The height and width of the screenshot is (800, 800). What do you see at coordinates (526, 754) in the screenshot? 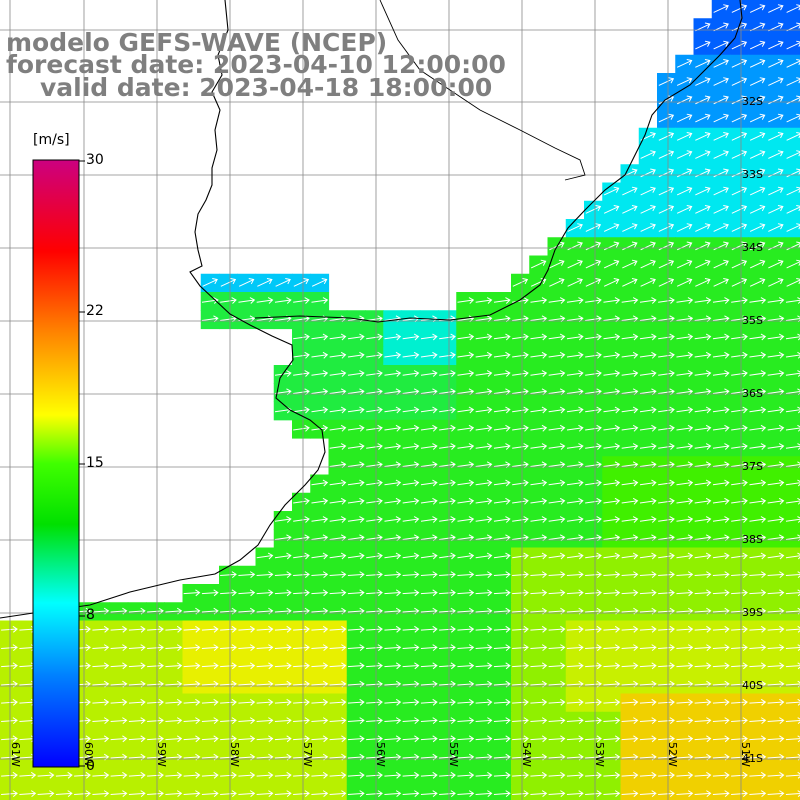
I see `lon-label-54w: 54W` at bounding box center [526, 754].